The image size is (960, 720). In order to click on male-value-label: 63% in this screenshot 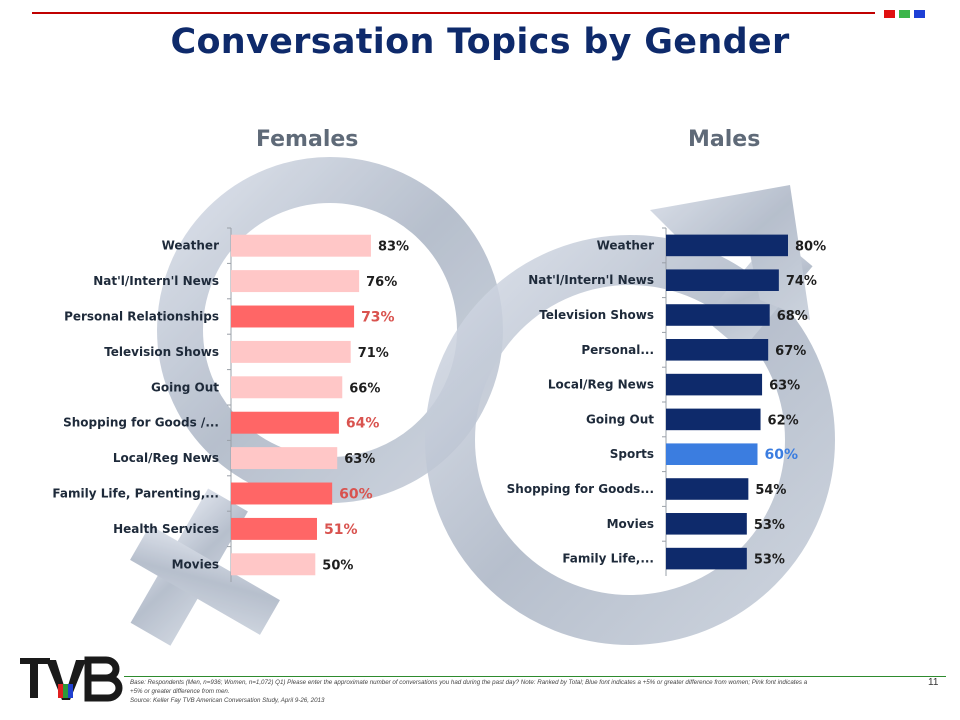, I will do `click(784, 386)`.